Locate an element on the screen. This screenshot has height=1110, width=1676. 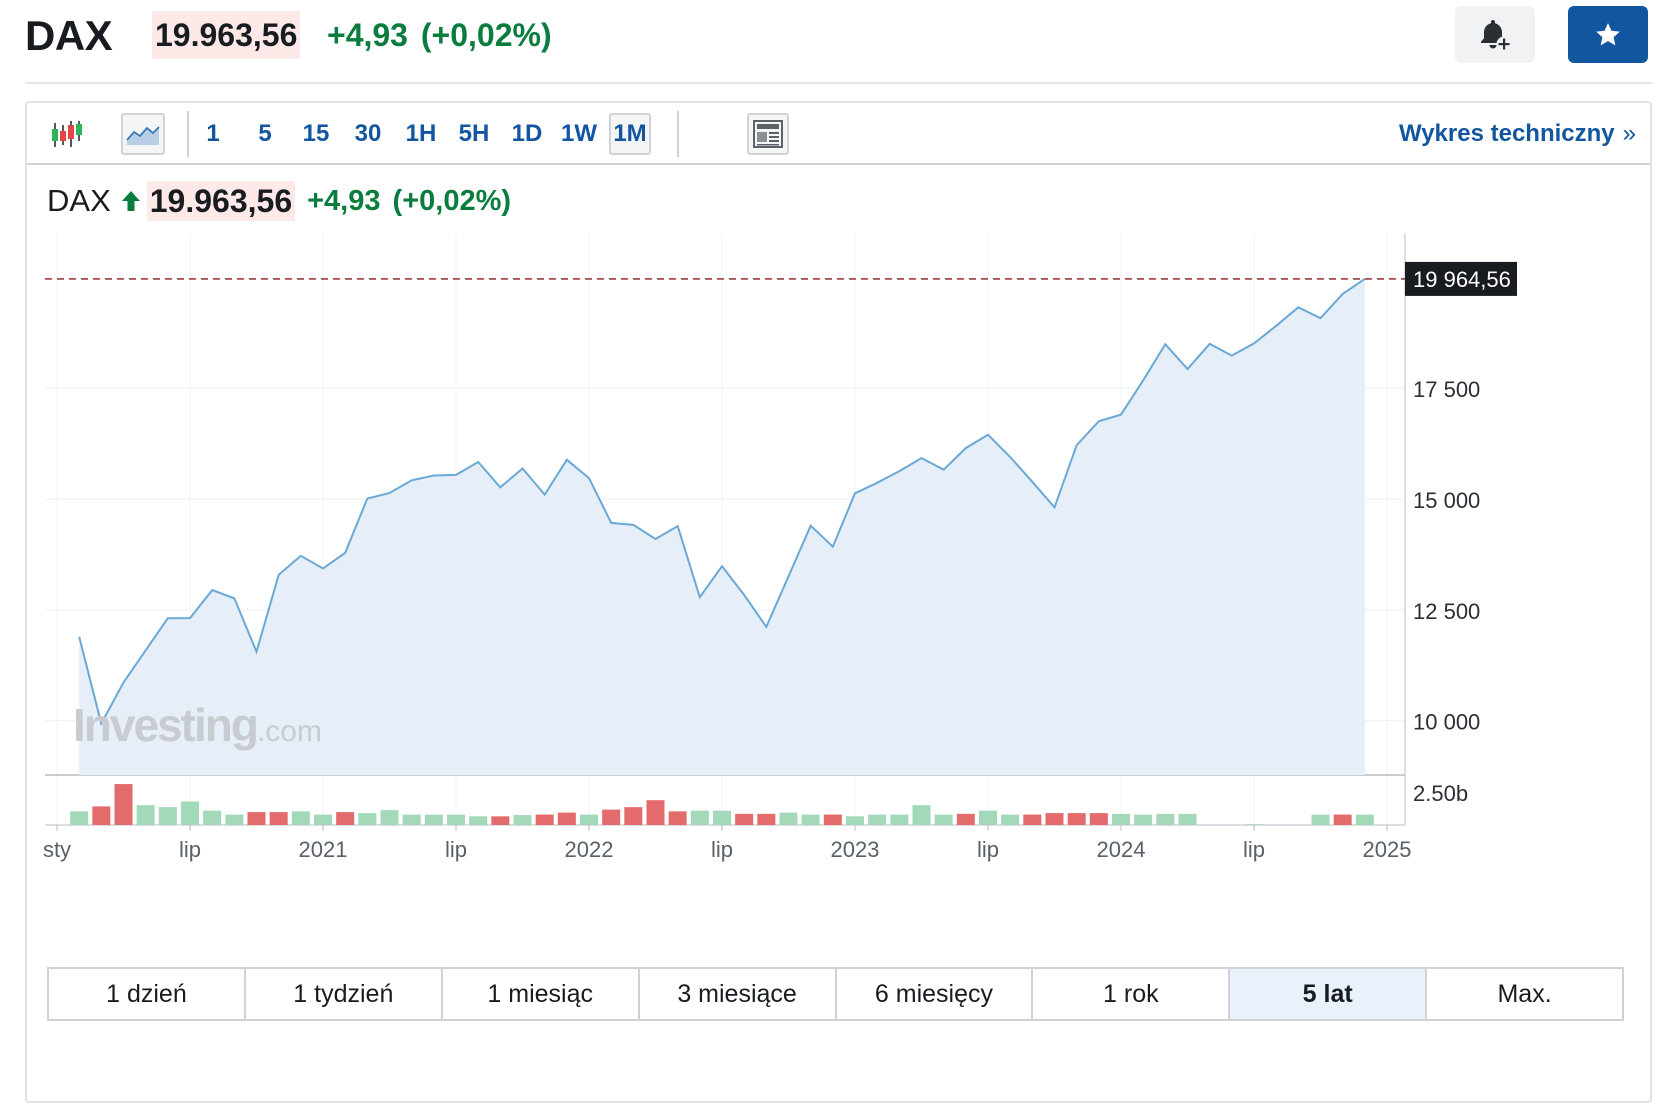
y-tick-label: 10 000 is located at coordinates (1446, 722).